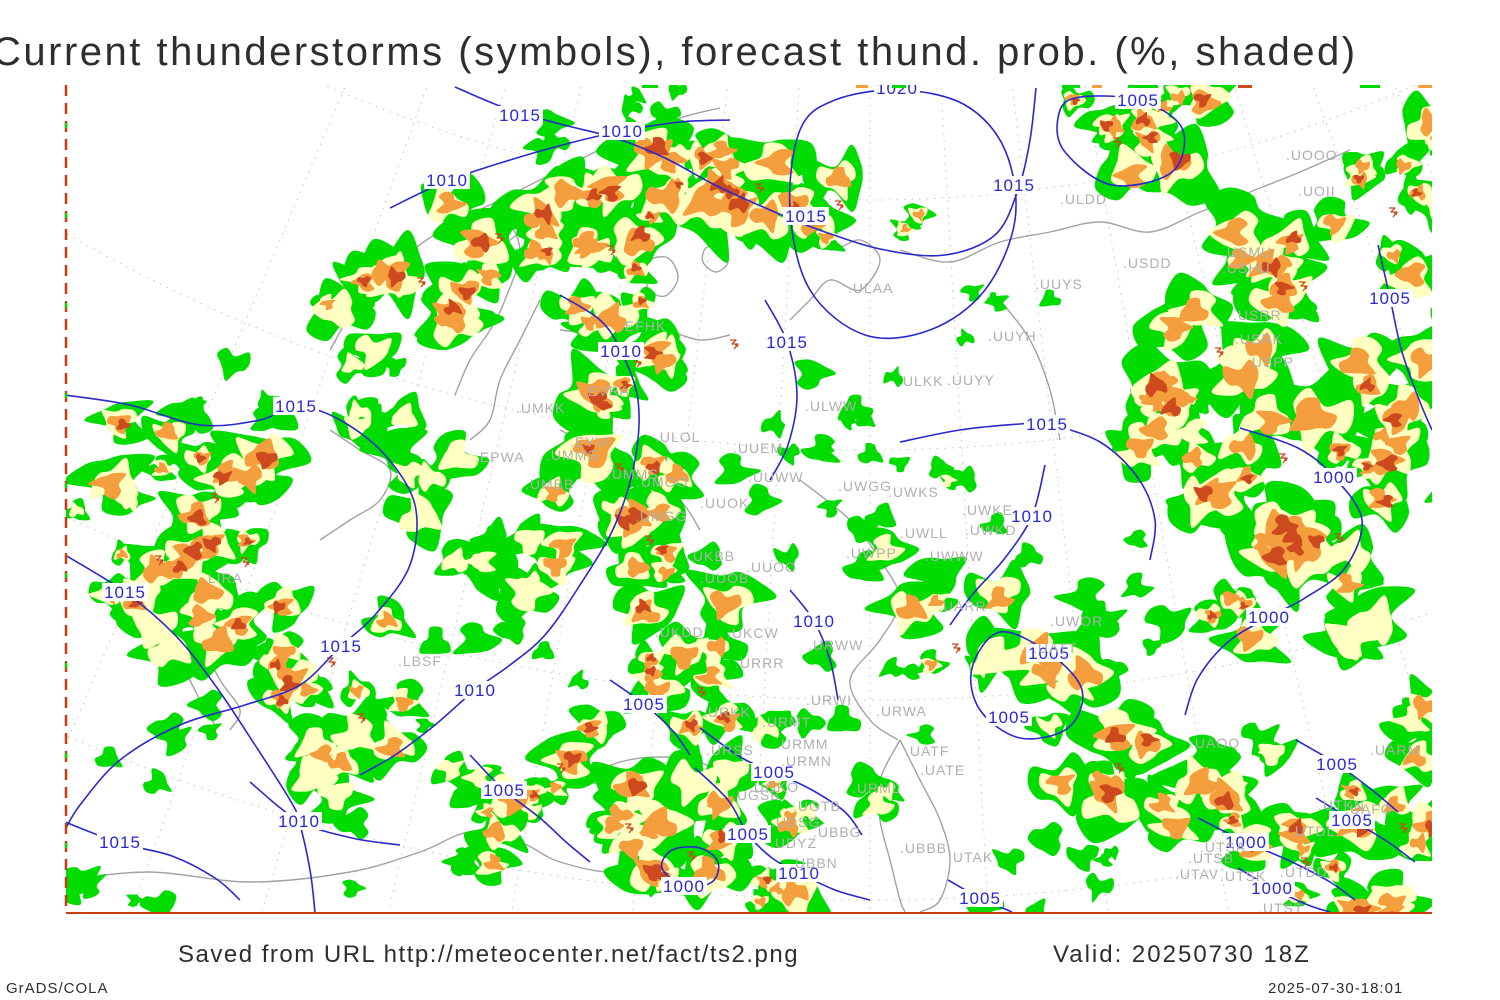 The image size is (1500, 1000). I want to click on station-label: .ULWW, so click(831, 406).